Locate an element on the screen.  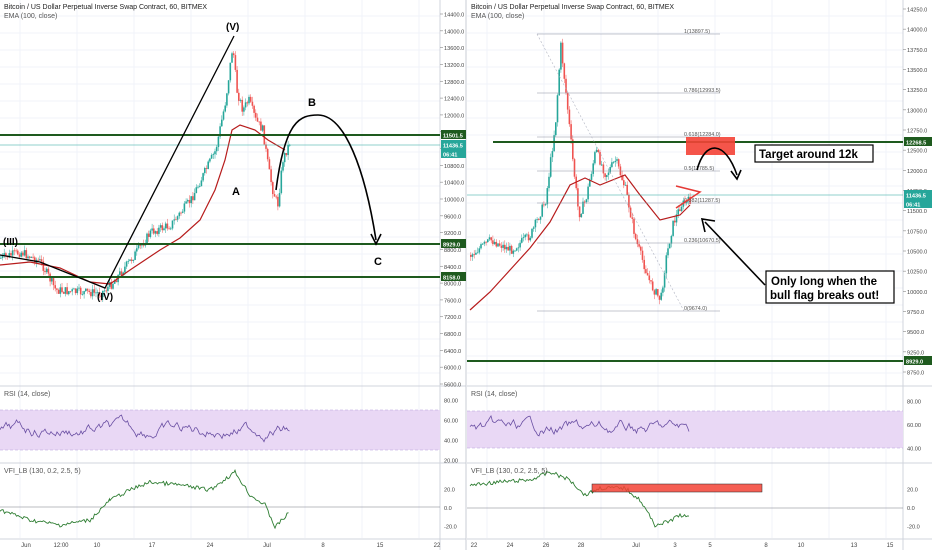
time-tick-label: 3 is located at coordinates (675, 546).